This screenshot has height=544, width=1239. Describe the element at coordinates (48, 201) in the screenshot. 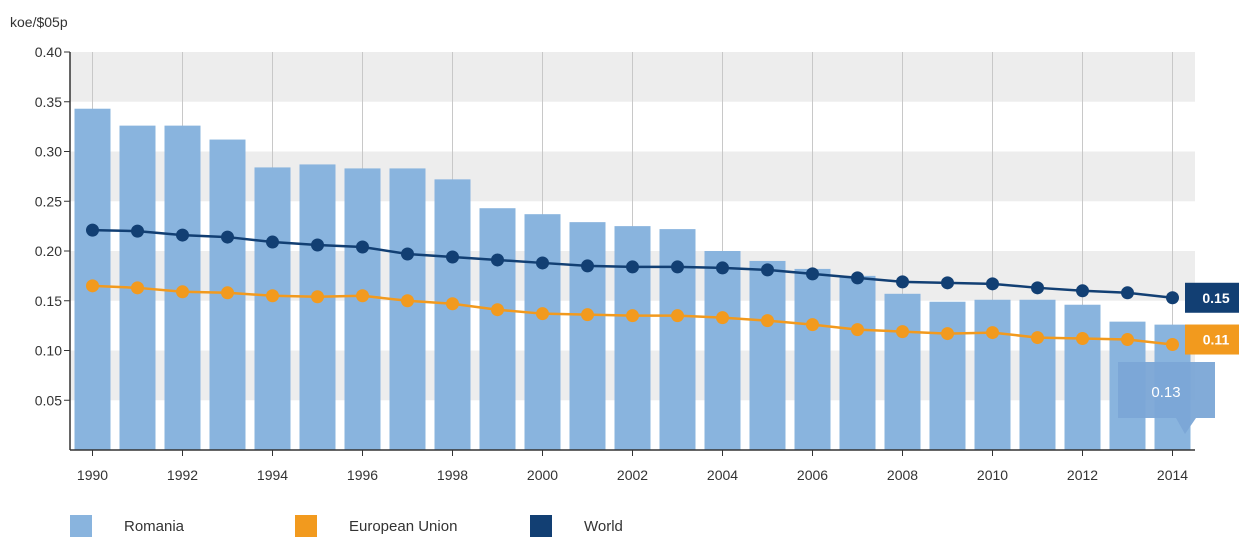

I see `y-tick-label-3: 0.25` at that location.